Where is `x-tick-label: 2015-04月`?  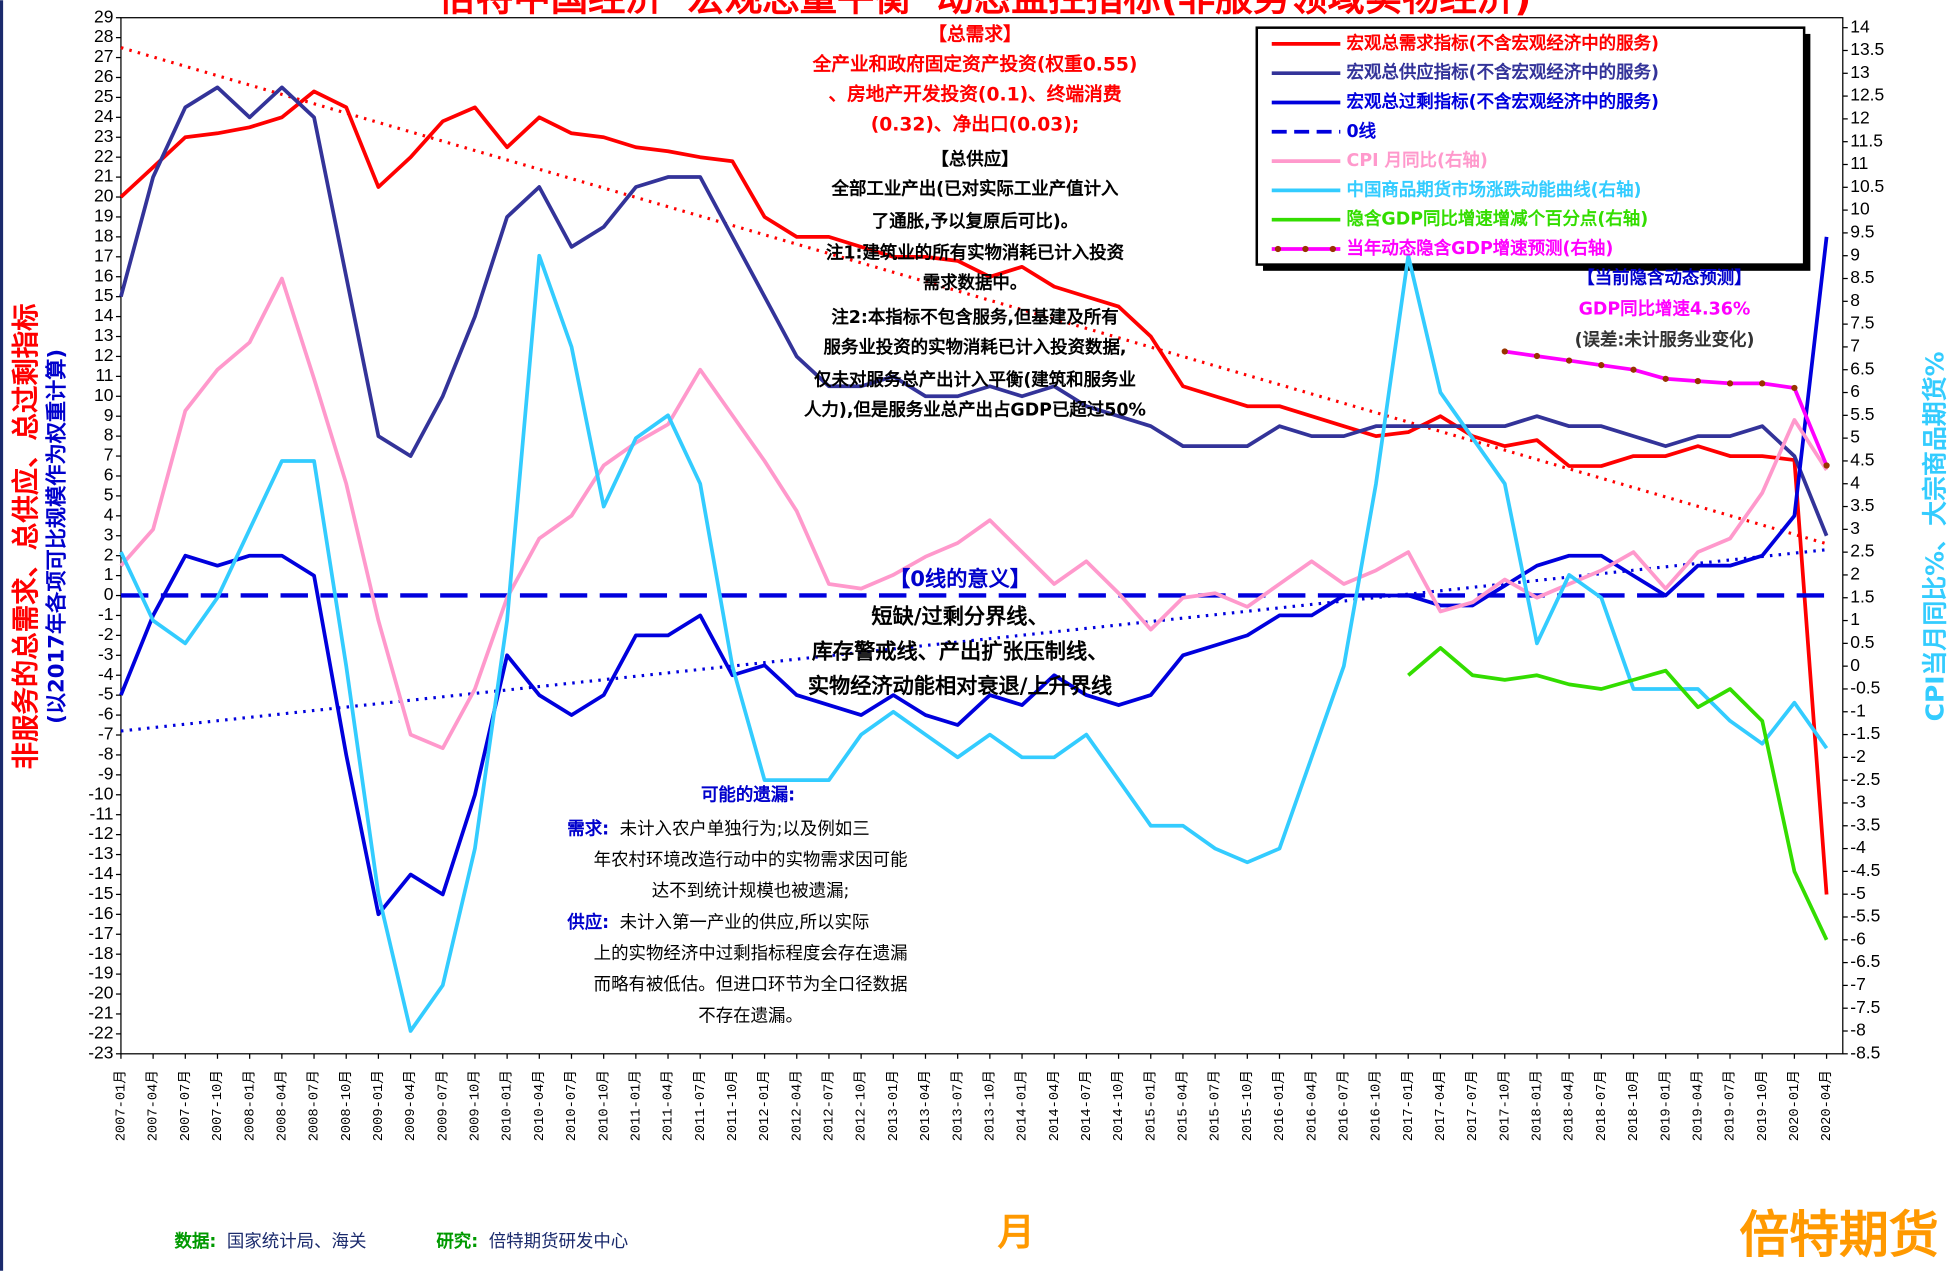
x-tick-label: 2015-04月 is located at coordinates (1184, 1105).